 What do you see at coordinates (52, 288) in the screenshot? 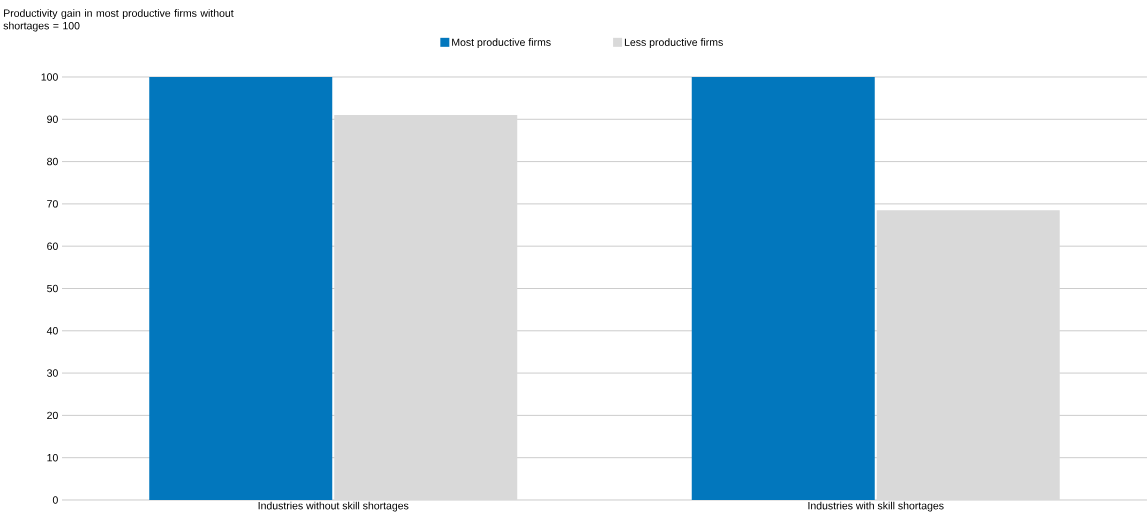
I see `y-tick-label: 50` at bounding box center [52, 288].